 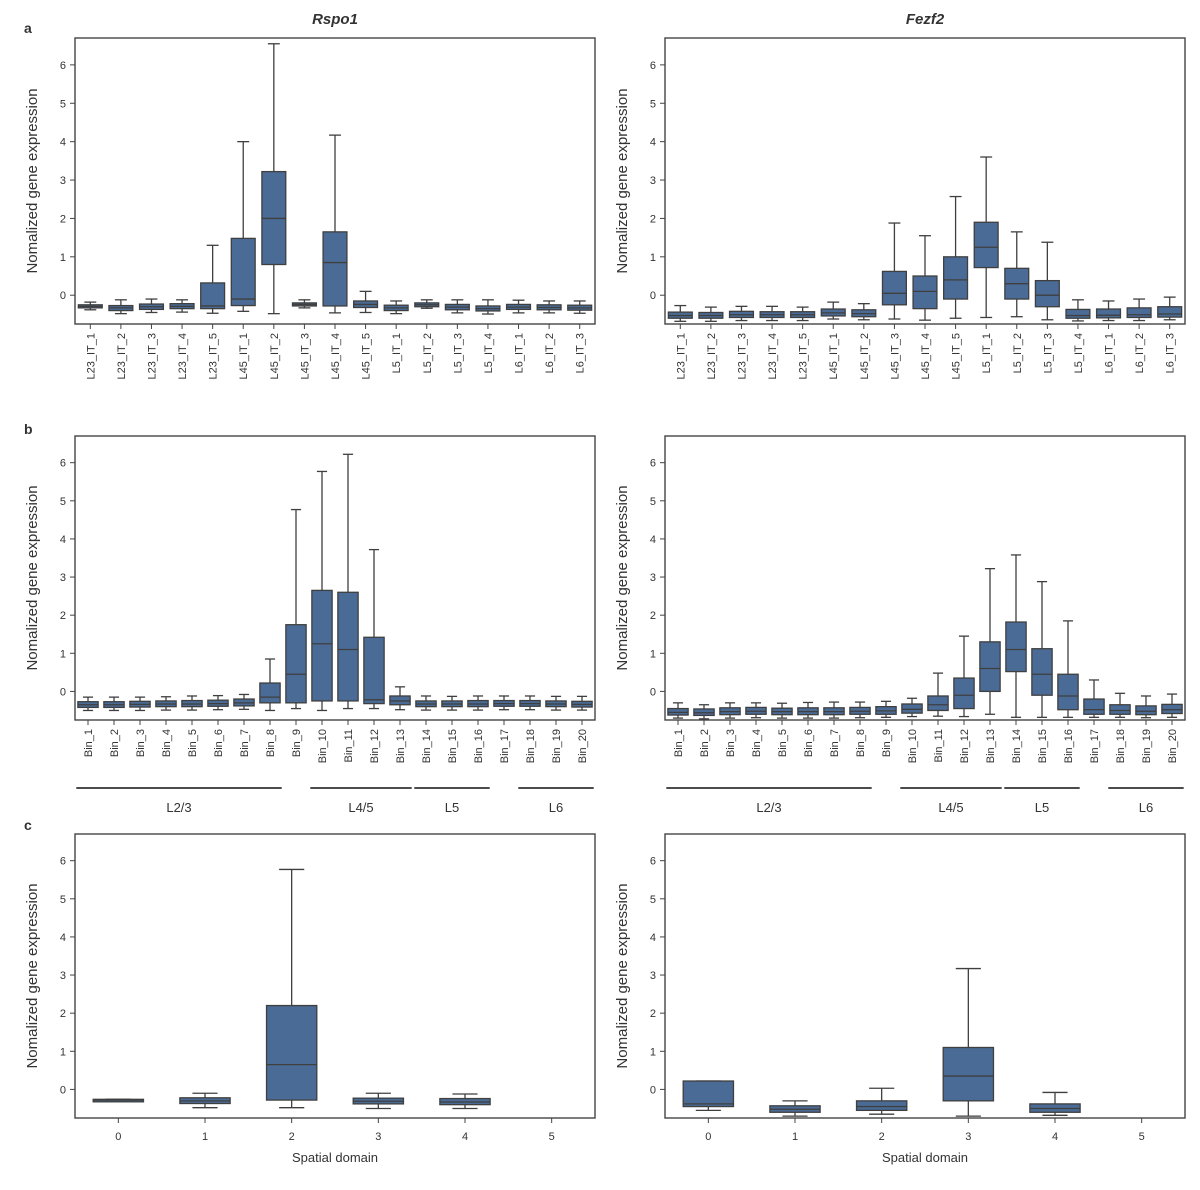 What do you see at coordinates (925, 19) in the screenshot?
I see `chart-title: Fezf2` at bounding box center [925, 19].